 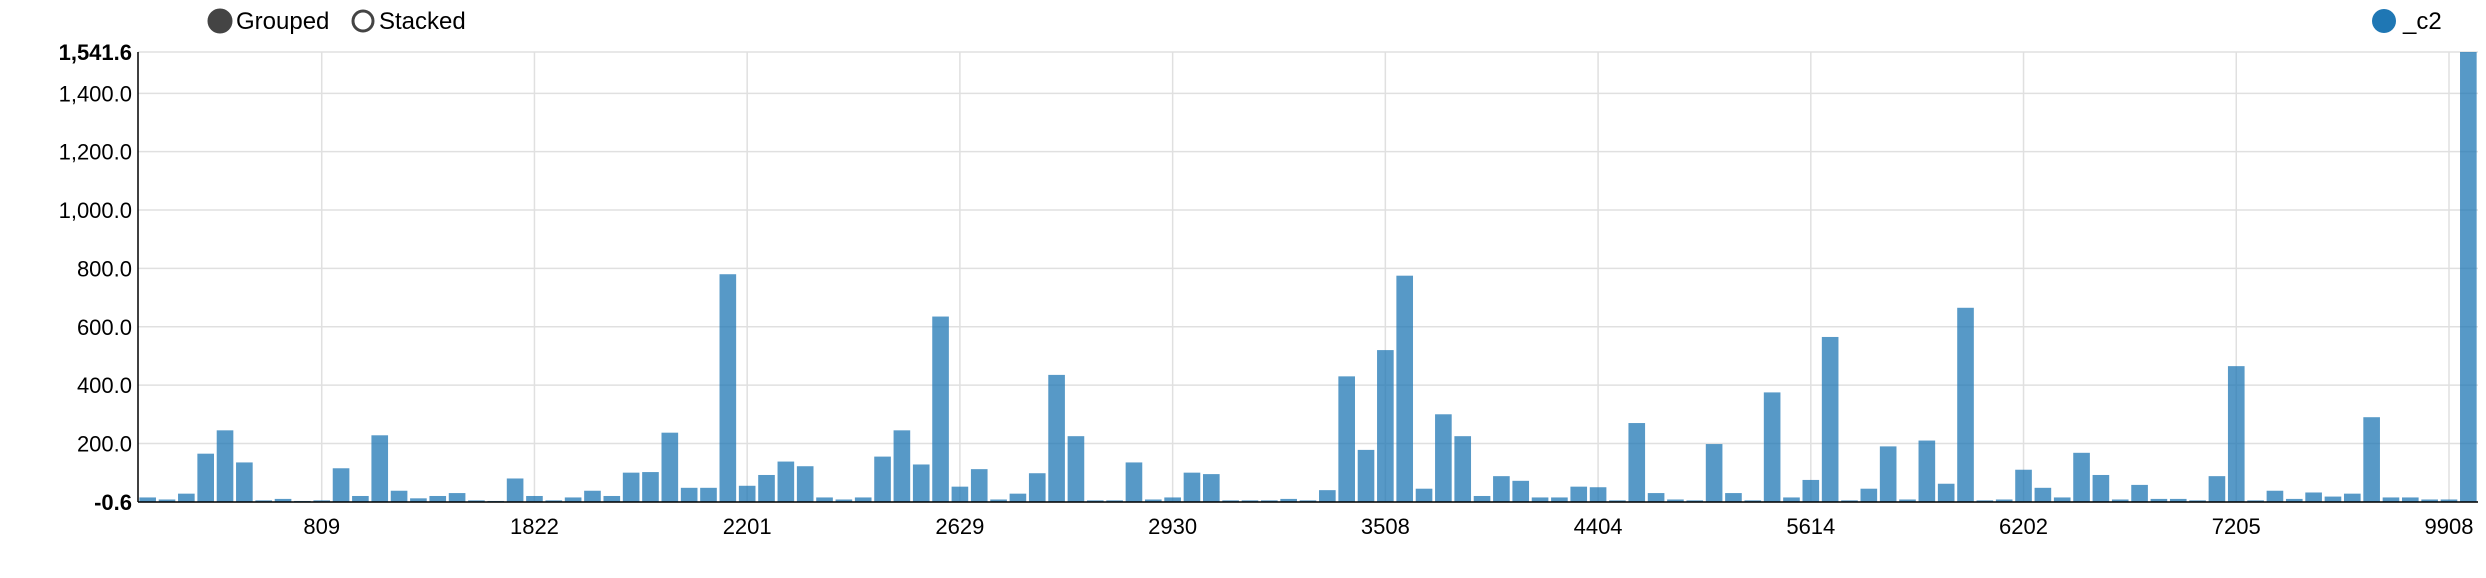 I want to click on grouped-radio: Grouped, so click(x=268, y=21).